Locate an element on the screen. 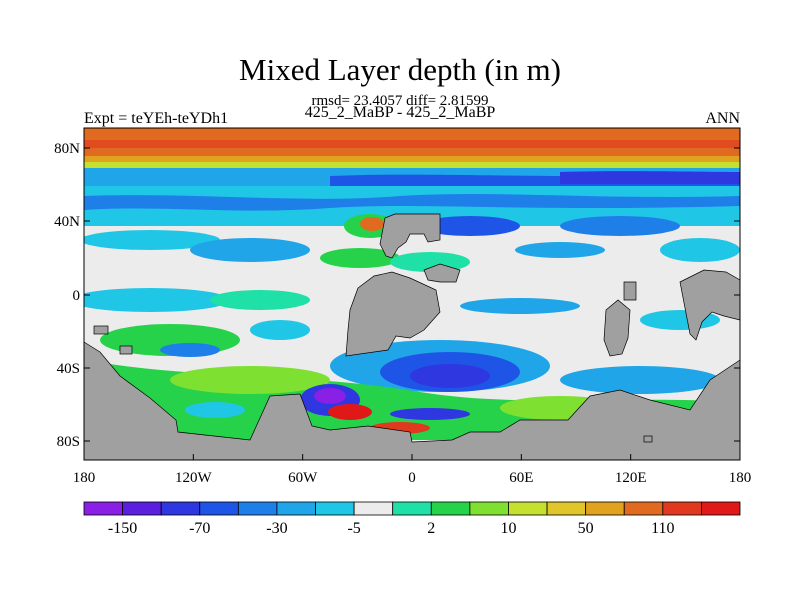 This screenshot has width=800, height=600. lat-label: 80S is located at coordinates (68, 442).